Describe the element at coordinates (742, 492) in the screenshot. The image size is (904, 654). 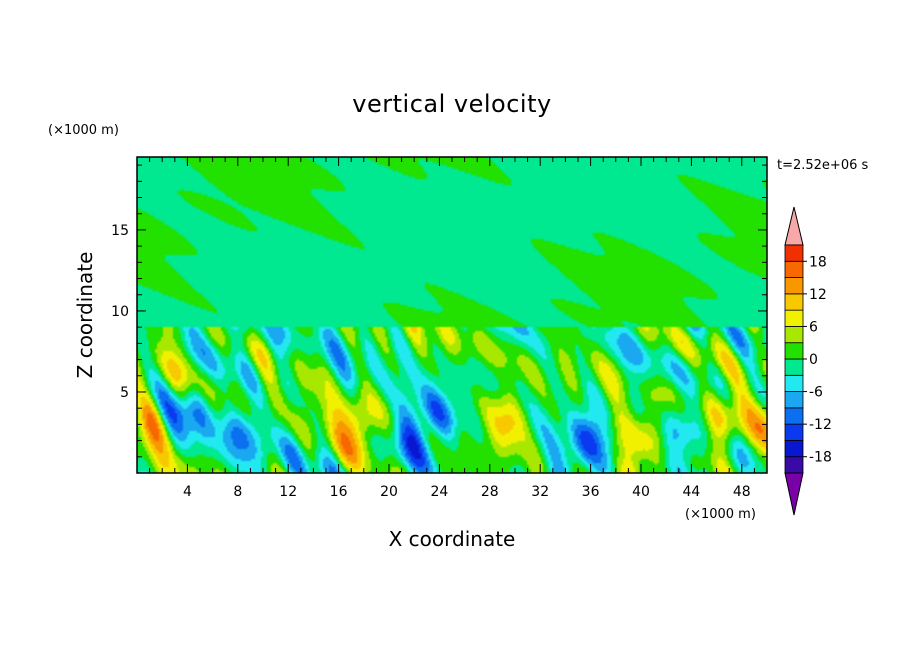
I see `x-tick-label: 48` at that location.